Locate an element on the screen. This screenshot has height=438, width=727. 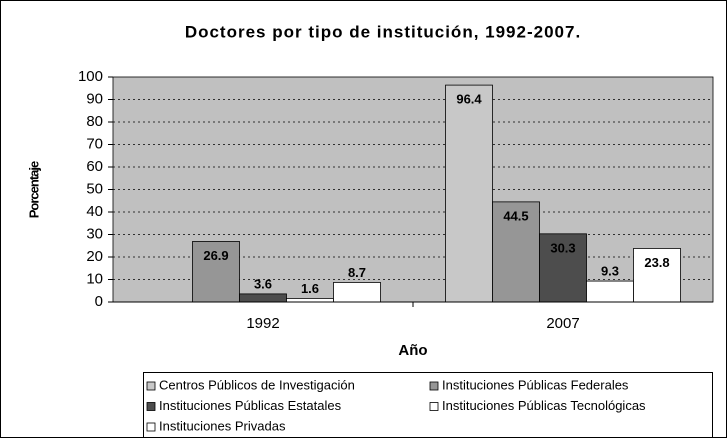
y-tick-label: 30 is located at coordinates (94, 233).